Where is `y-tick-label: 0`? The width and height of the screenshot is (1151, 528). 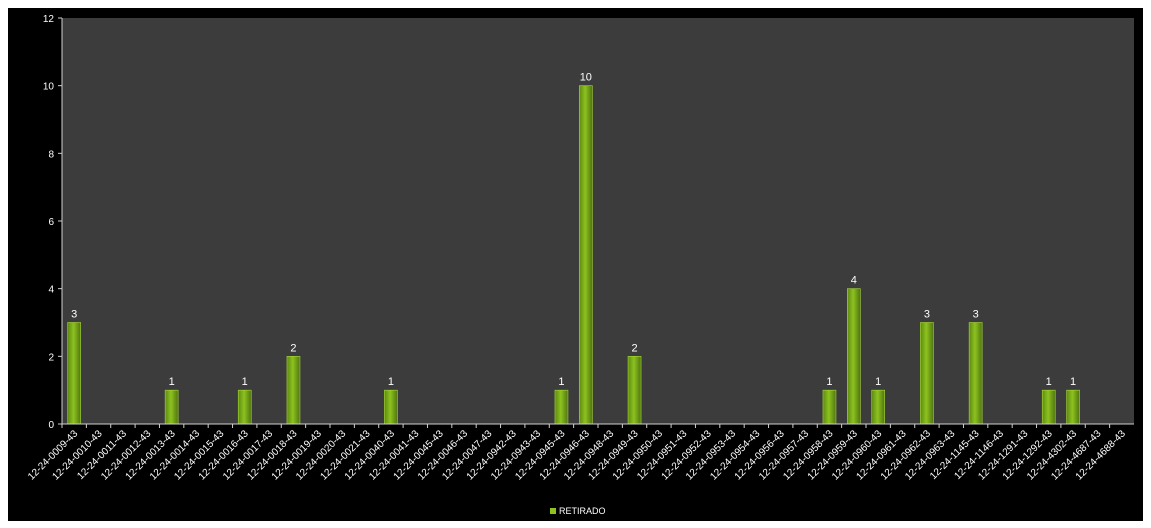 y-tick-label: 0 is located at coordinates (51, 425).